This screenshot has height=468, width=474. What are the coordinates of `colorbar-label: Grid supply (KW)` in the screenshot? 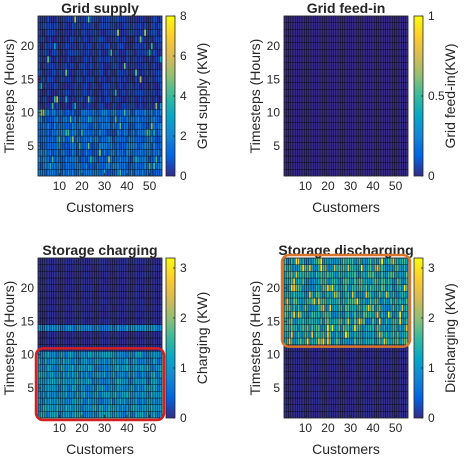 It's located at (202, 96).